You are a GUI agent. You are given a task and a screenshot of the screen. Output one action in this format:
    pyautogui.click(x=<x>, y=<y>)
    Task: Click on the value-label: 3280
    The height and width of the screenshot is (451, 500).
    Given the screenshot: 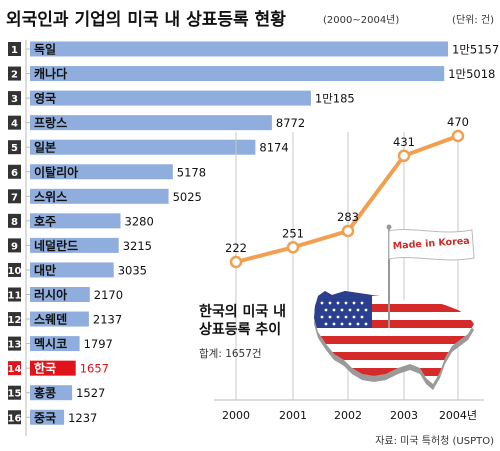 What is the action you would take?
    pyautogui.click(x=139, y=221)
    